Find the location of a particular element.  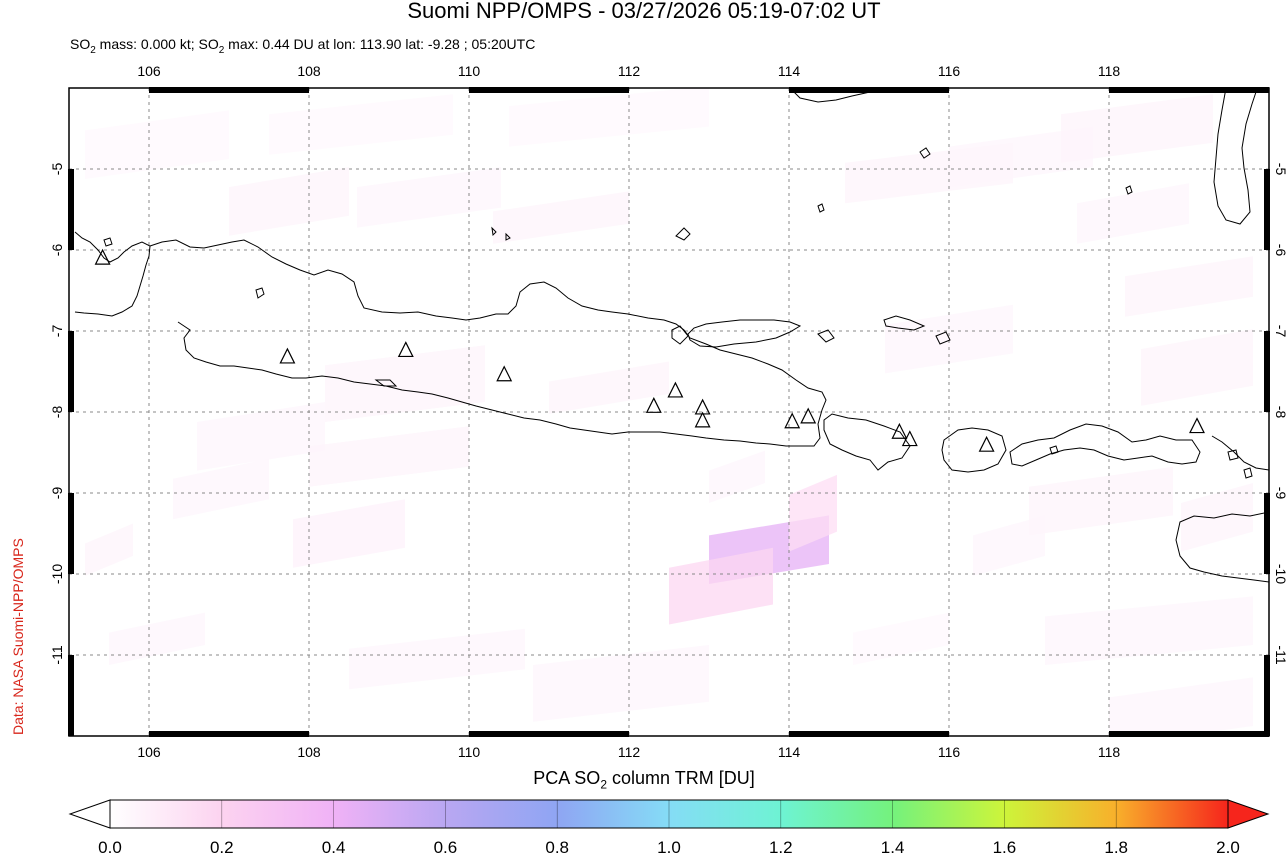

lon-tick-label-top: 106 is located at coordinates (149, 71).